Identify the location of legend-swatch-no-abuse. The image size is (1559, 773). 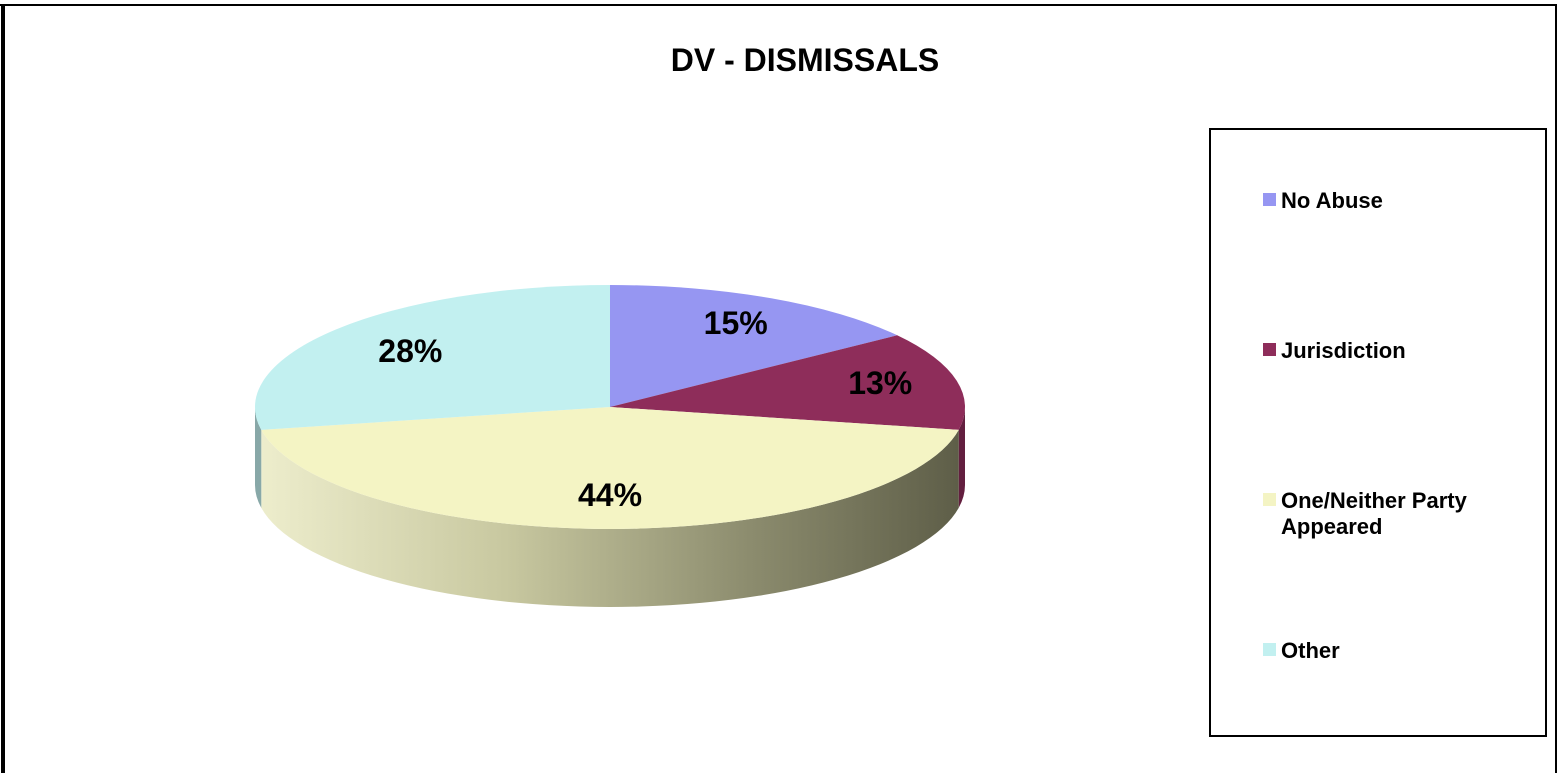
(1269, 199).